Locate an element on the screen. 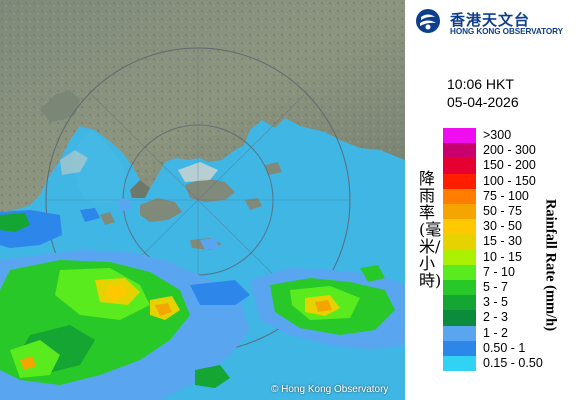 The width and height of the screenshot is (577, 400). legend-item: 0.15 - 0.50 is located at coordinates (510, 364).